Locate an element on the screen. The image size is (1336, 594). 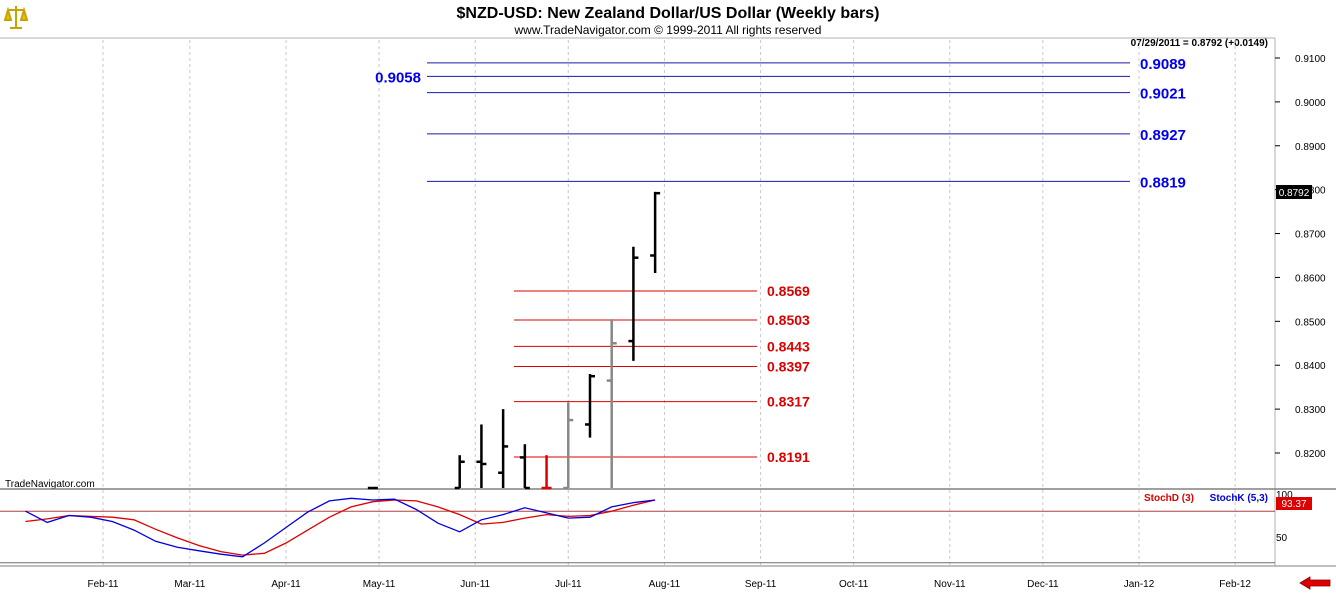
stoch-y-tick-label: 50 is located at coordinates (1282, 538).